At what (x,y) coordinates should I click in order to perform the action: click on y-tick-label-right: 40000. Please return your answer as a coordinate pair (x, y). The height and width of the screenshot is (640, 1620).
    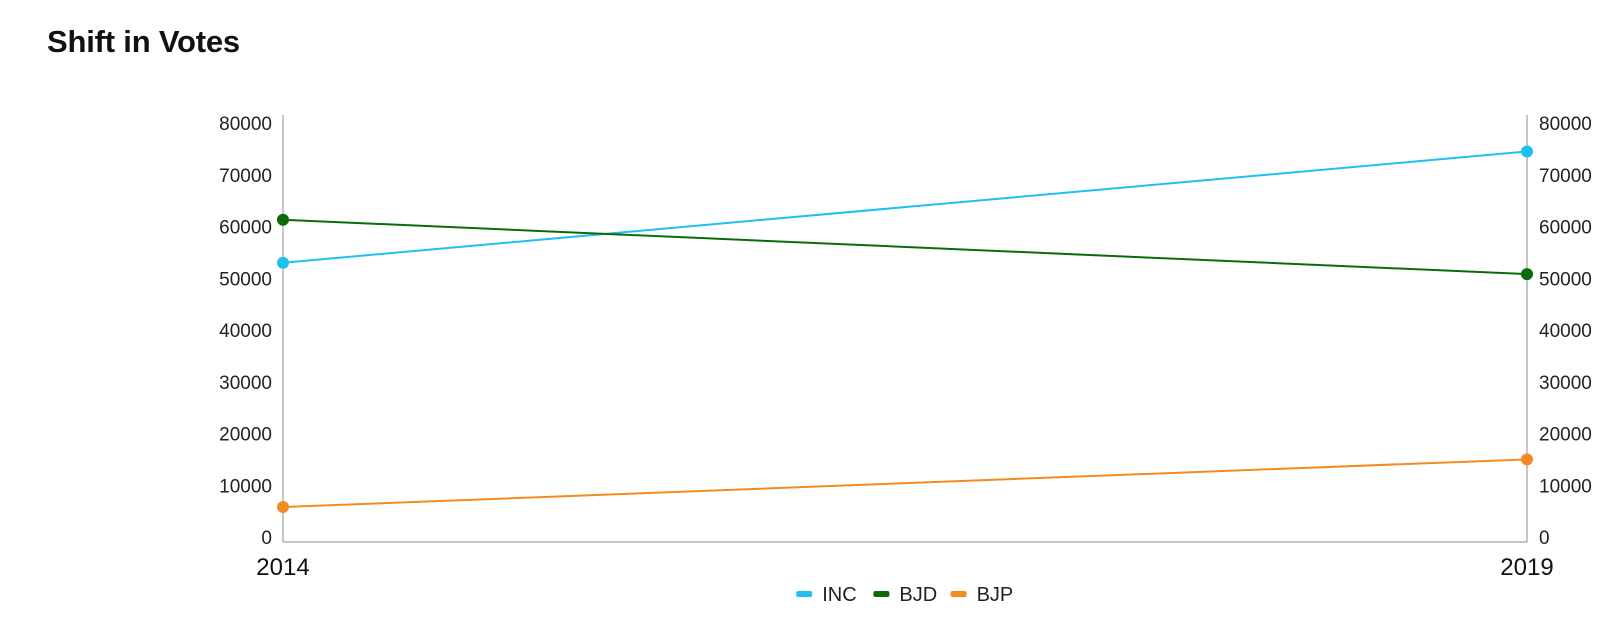
    Looking at the image, I should click on (1565, 331).